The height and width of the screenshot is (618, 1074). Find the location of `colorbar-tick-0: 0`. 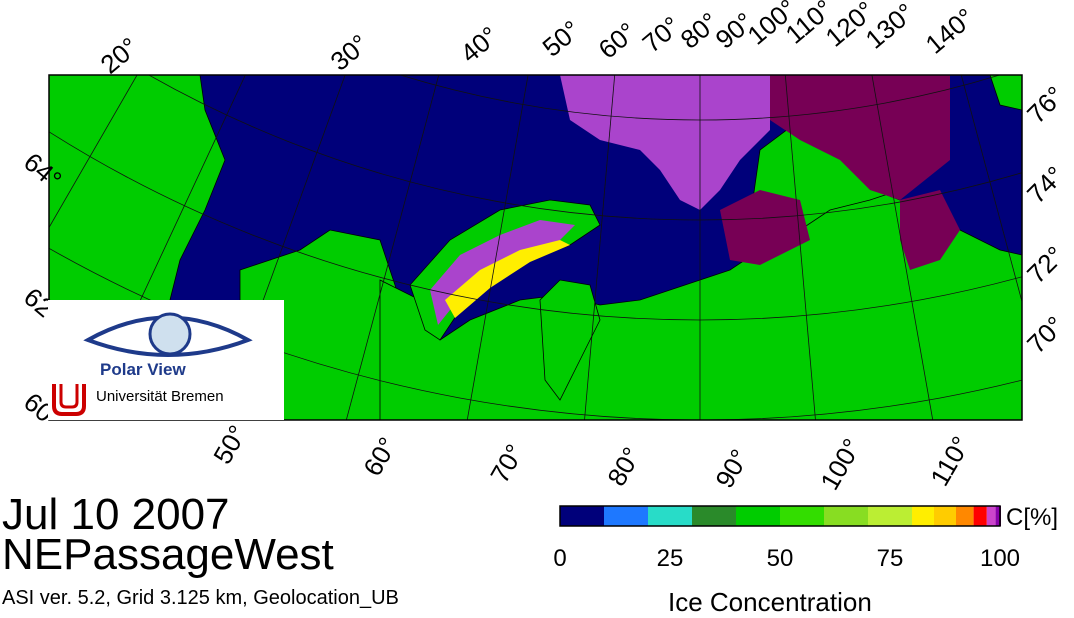

colorbar-tick-0: 0 is located at coordinates (560, 558).